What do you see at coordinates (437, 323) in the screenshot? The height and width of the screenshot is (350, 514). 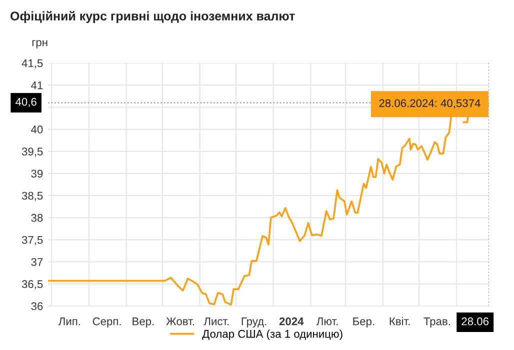 I see `x-tick-label: Трав.` at bounding box center [437, 323].